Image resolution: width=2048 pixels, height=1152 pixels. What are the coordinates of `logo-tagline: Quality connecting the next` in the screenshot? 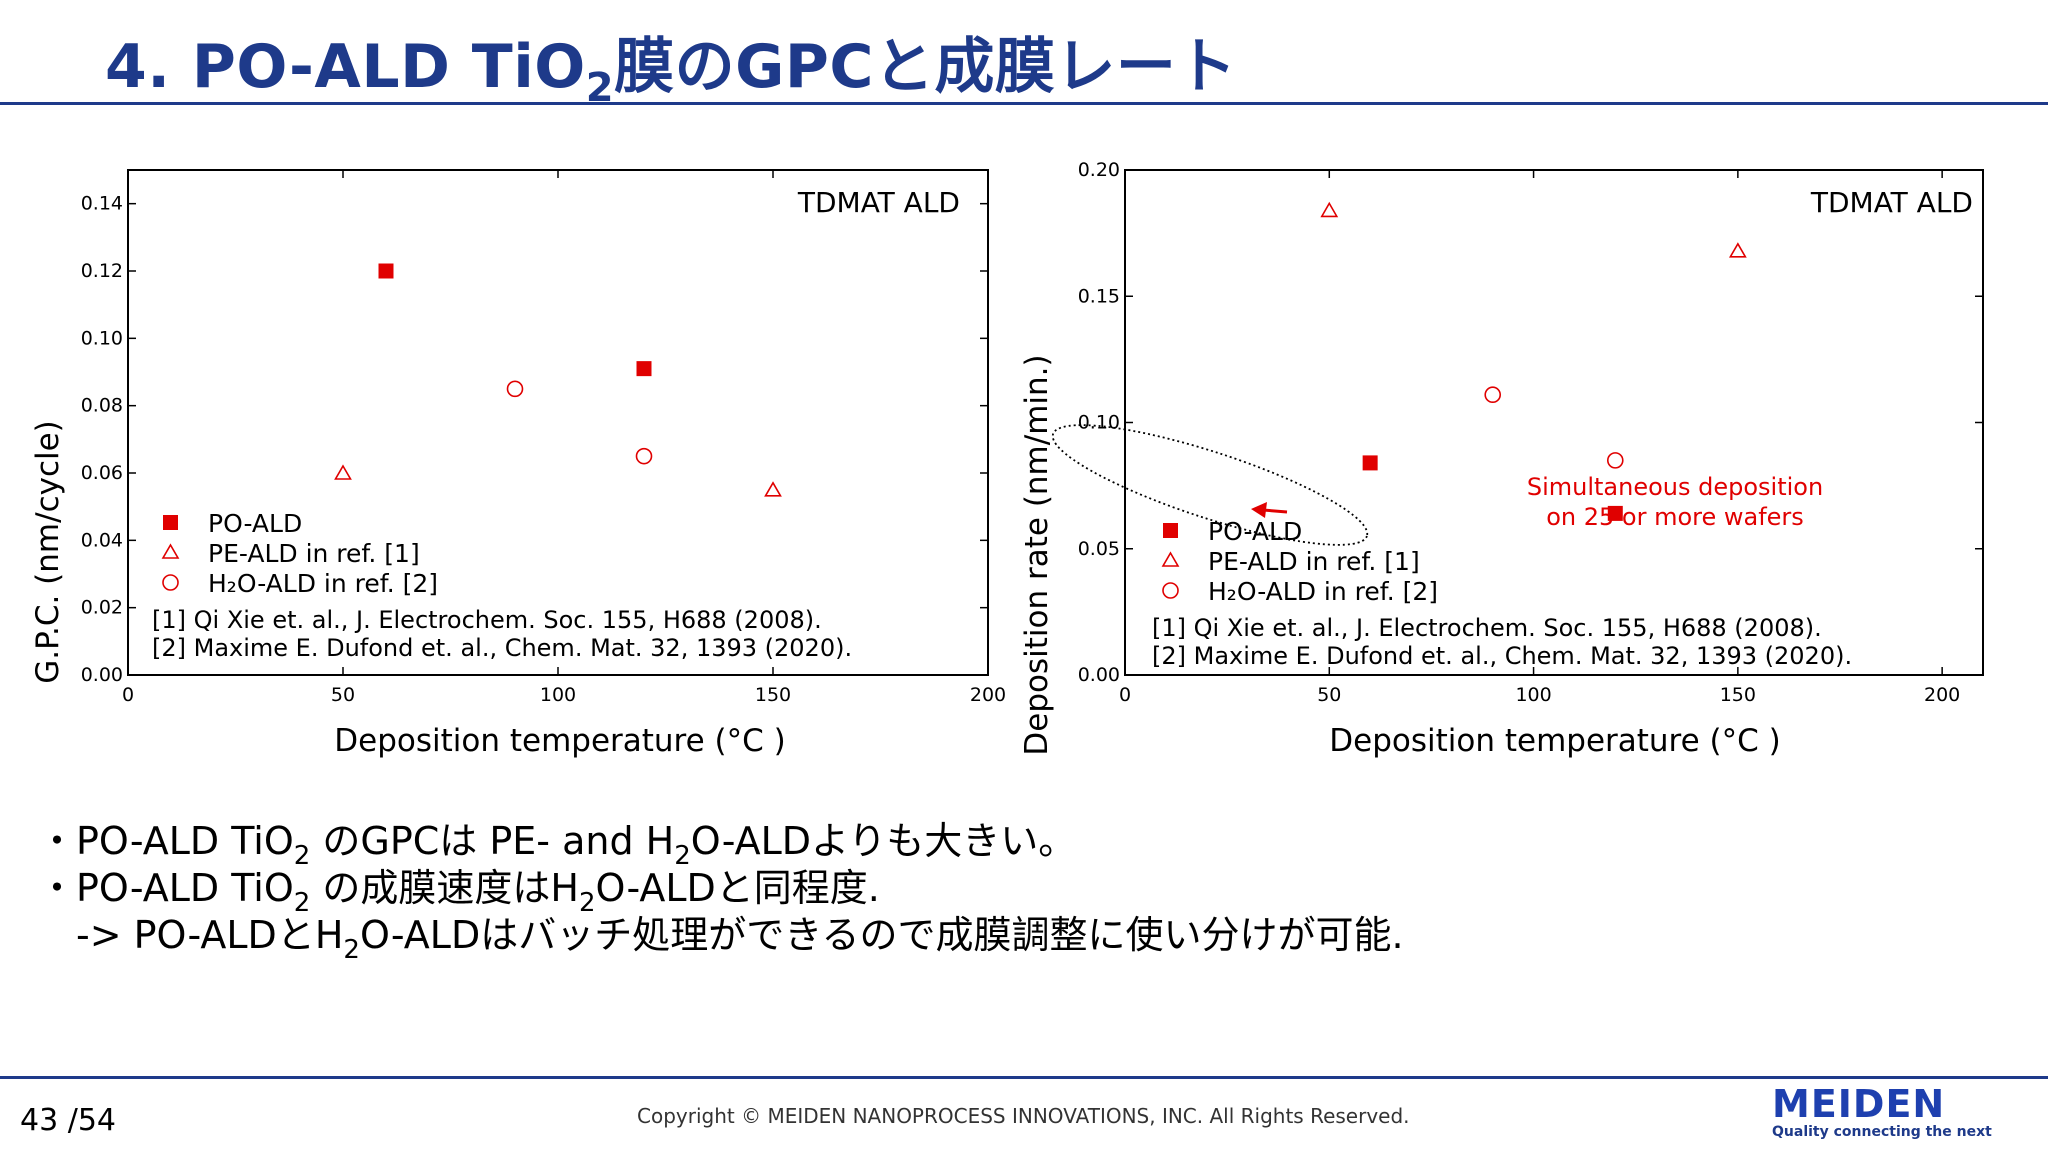 It's located at (1882, 1132).